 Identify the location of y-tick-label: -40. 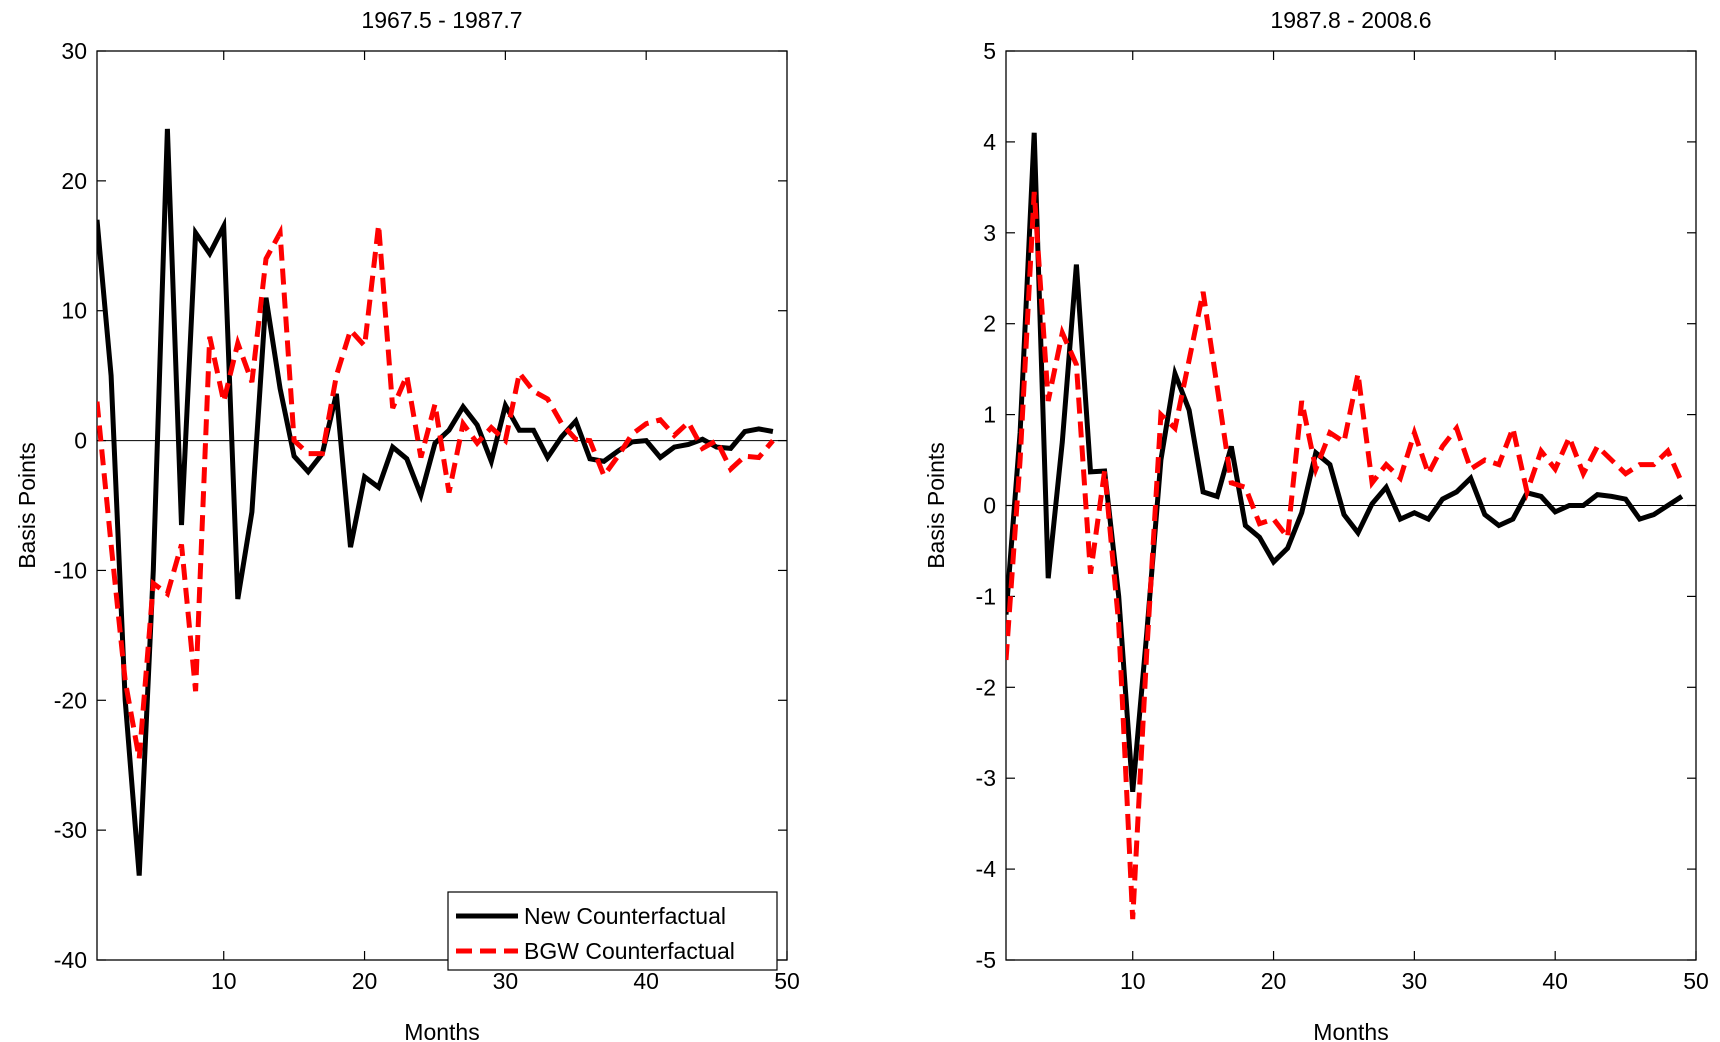
(70, 960).